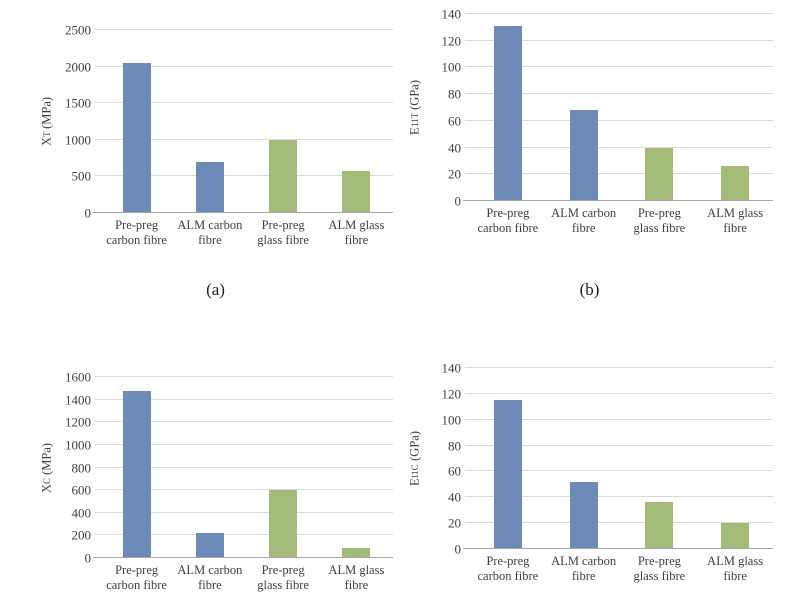 This screenshot has height=611, width=802. I want to click on y-axis-tick-labels: 0 200 400 600 800 1000 1200 1400 1600, so click(78, 468).